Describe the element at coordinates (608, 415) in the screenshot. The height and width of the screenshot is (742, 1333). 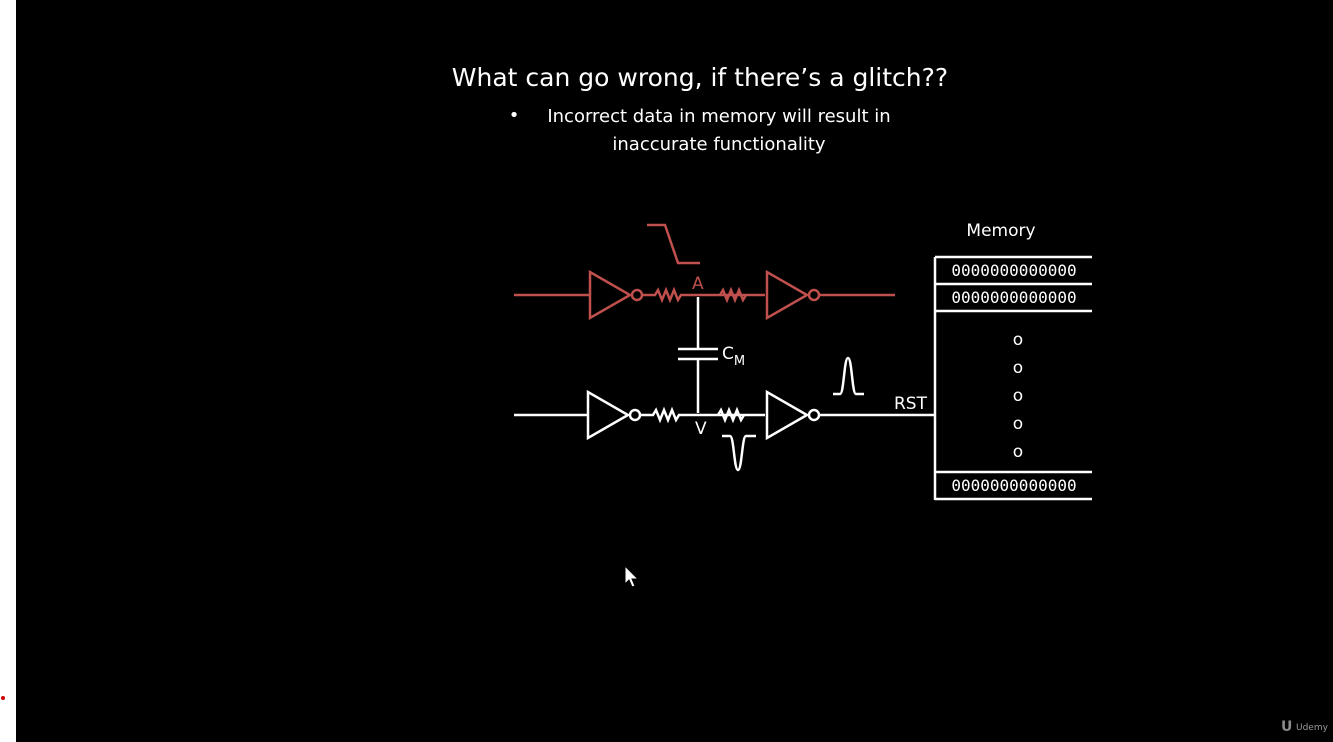
I see `victim-driver-inverter` at that location.